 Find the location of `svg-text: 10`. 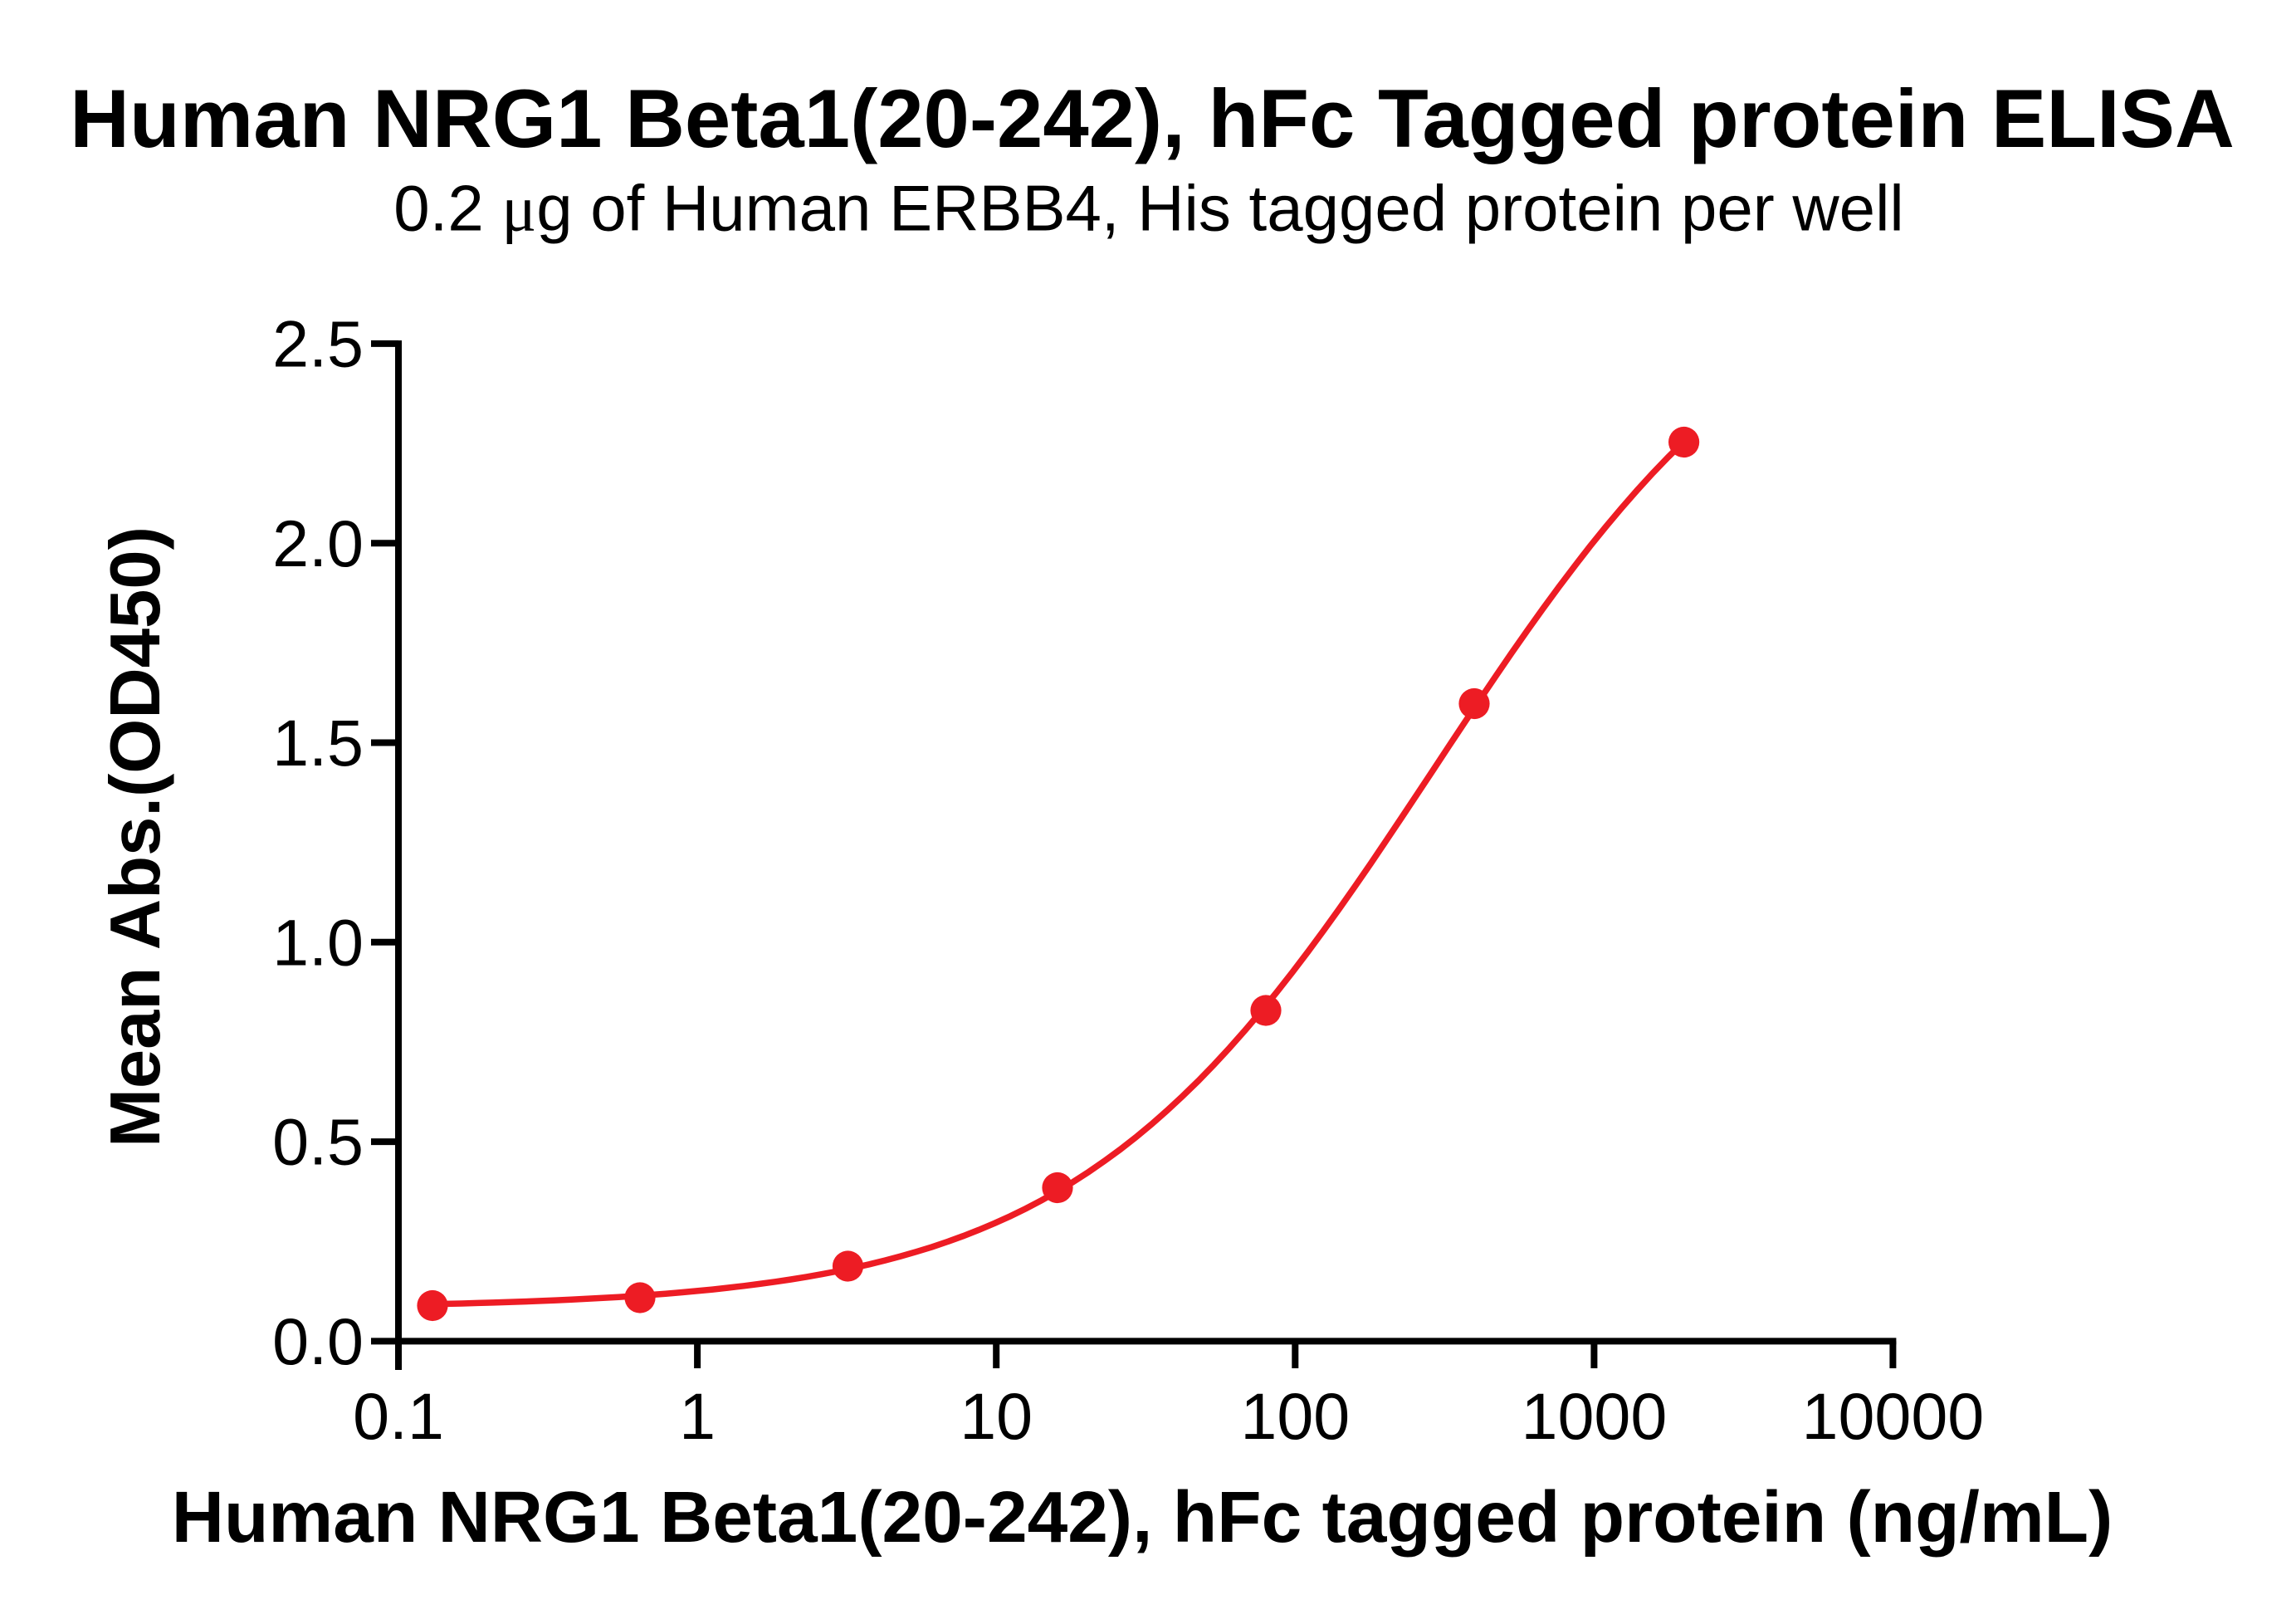

svg-text: 10 is located at coordinates (996, 1416).